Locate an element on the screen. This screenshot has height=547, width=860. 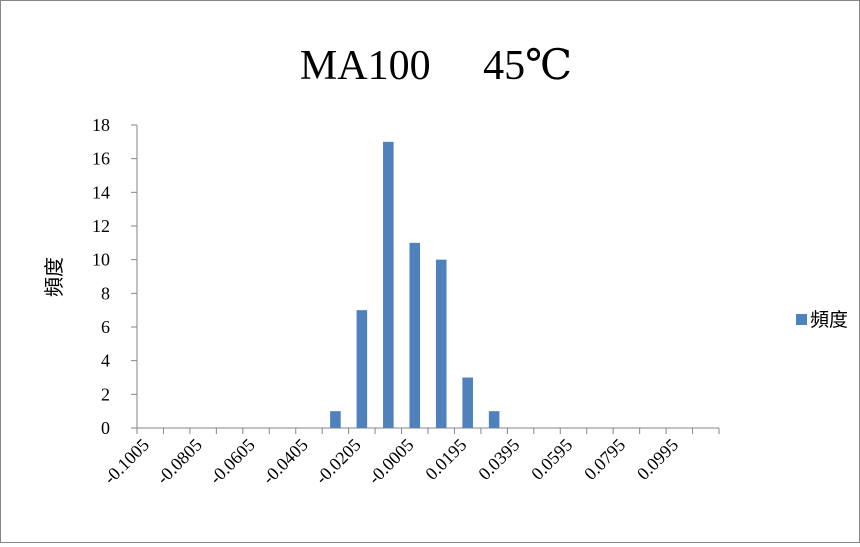
y-axis-label: 頻度 is located at coordinates (54, 277).